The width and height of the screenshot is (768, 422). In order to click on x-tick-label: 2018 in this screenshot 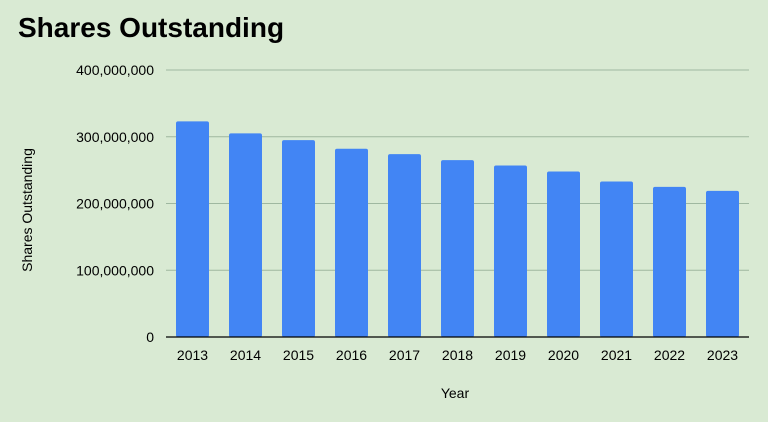, I will do `click(457, 355)`.